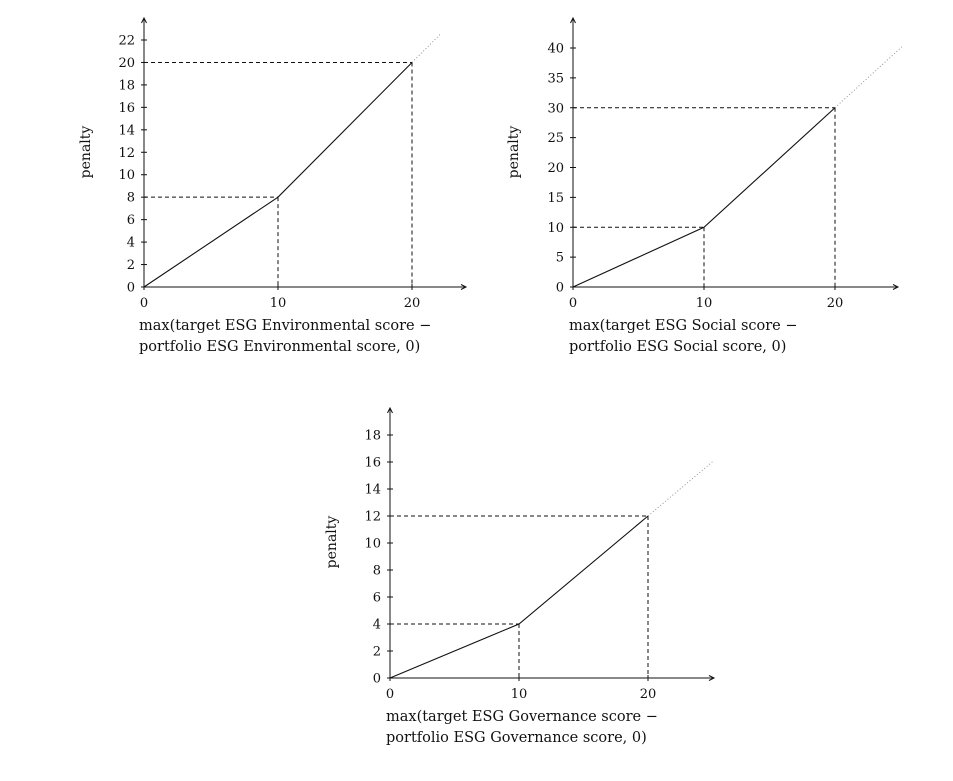  What do you see at coordinates (285, 326) in the screenshot?
I see `x-axis-label-line1: max(target ESG Environmental score −` at bounding box center [285, 326].